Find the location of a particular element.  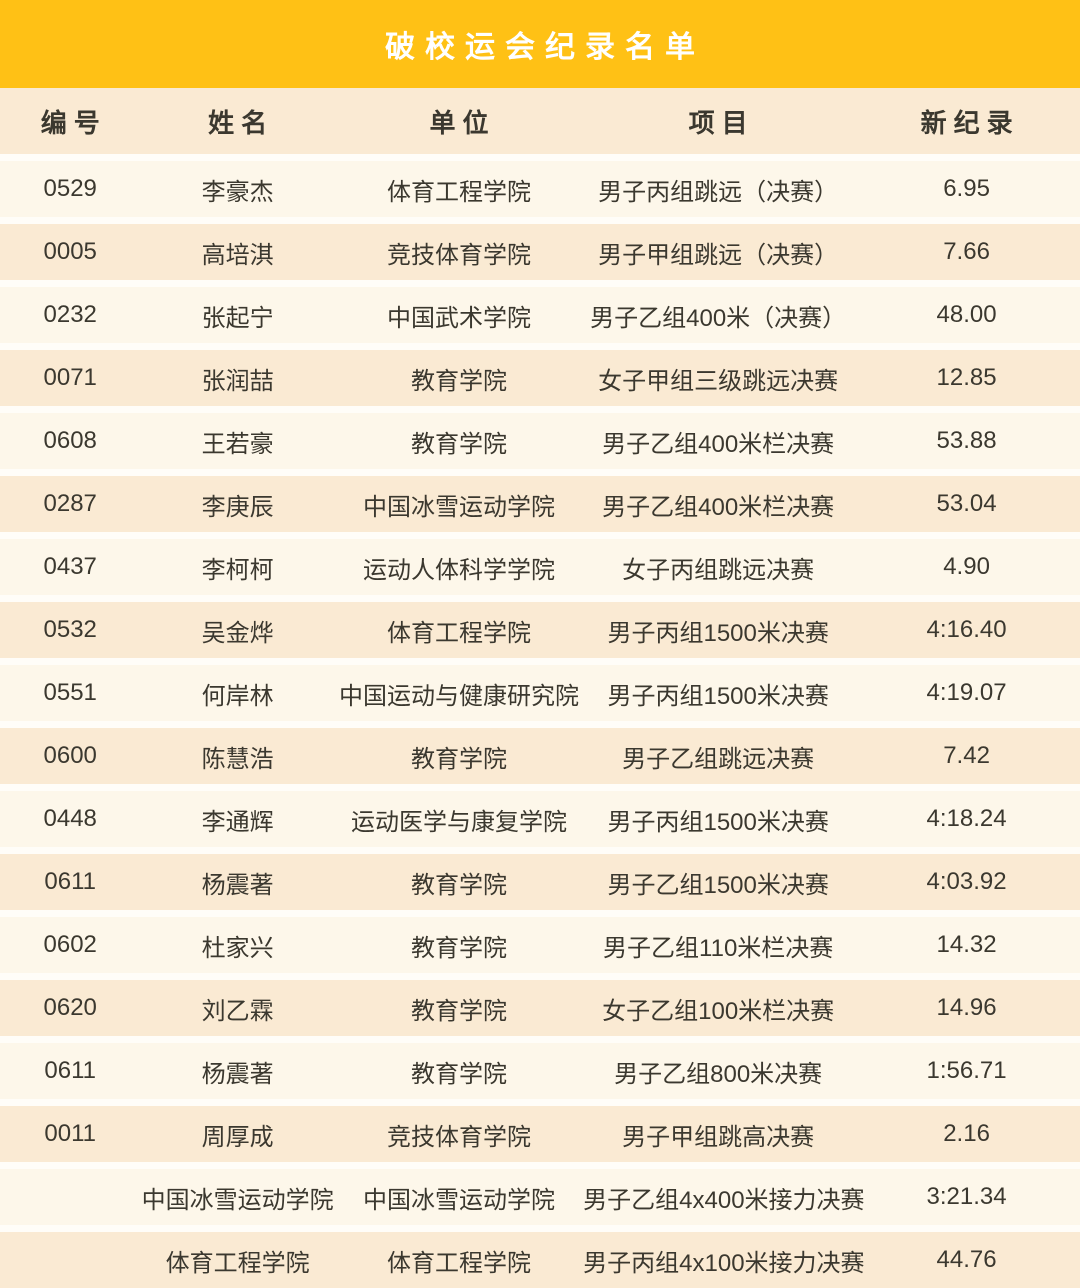

table-row: 0232 张起宁 中国武术学院 男子乙组400米（决赛） 48.00 is located at coordinates (540, 315).